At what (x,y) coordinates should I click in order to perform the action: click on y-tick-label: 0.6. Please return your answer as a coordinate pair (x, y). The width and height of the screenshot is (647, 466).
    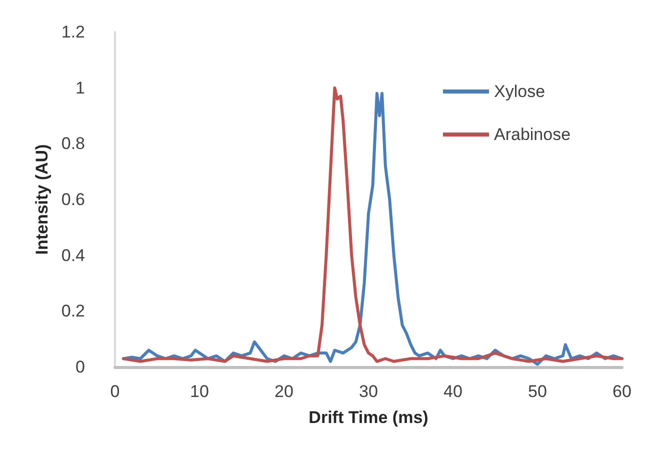
    Looking at the image, I should click on (73, 199).